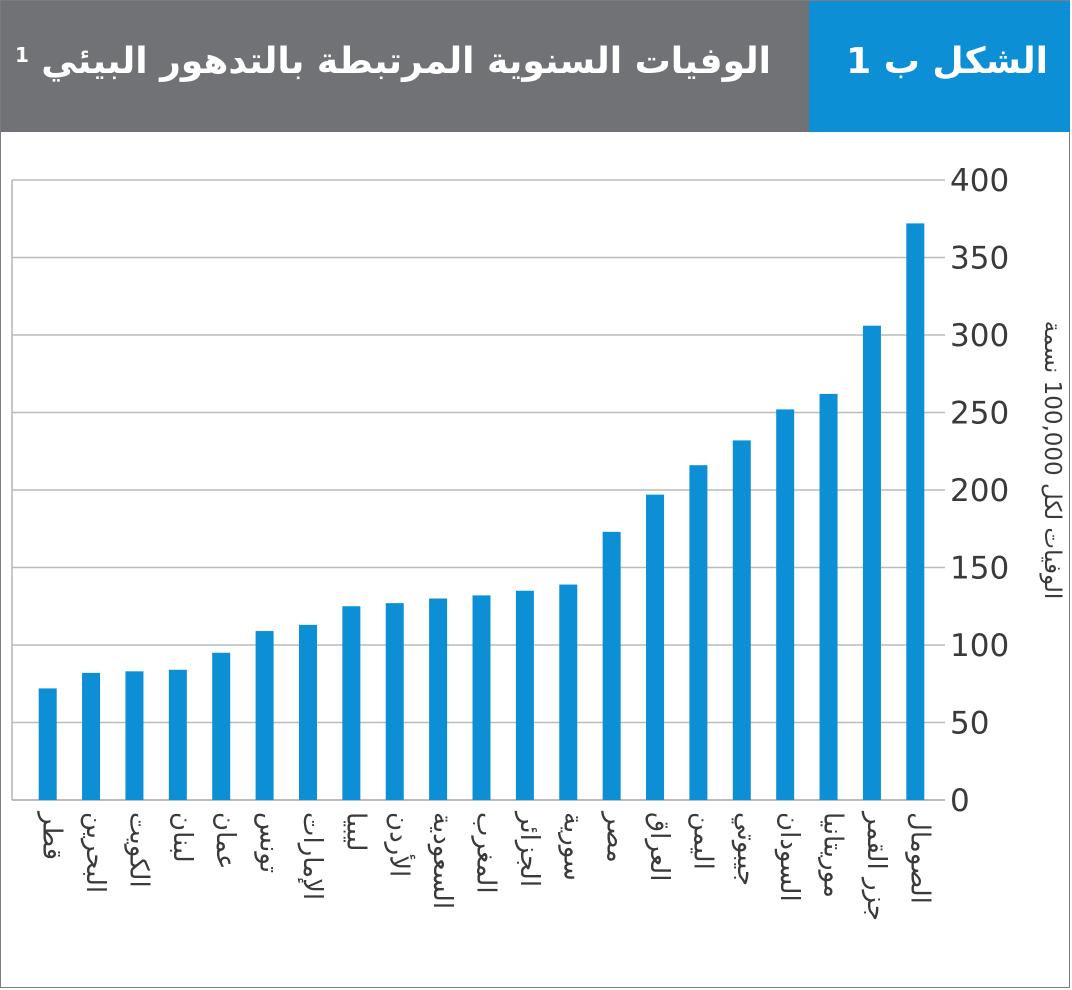  Describe the element at coordinates (312, 856) in the screenshot. I see `x-category-label: الإمارات` at that location.